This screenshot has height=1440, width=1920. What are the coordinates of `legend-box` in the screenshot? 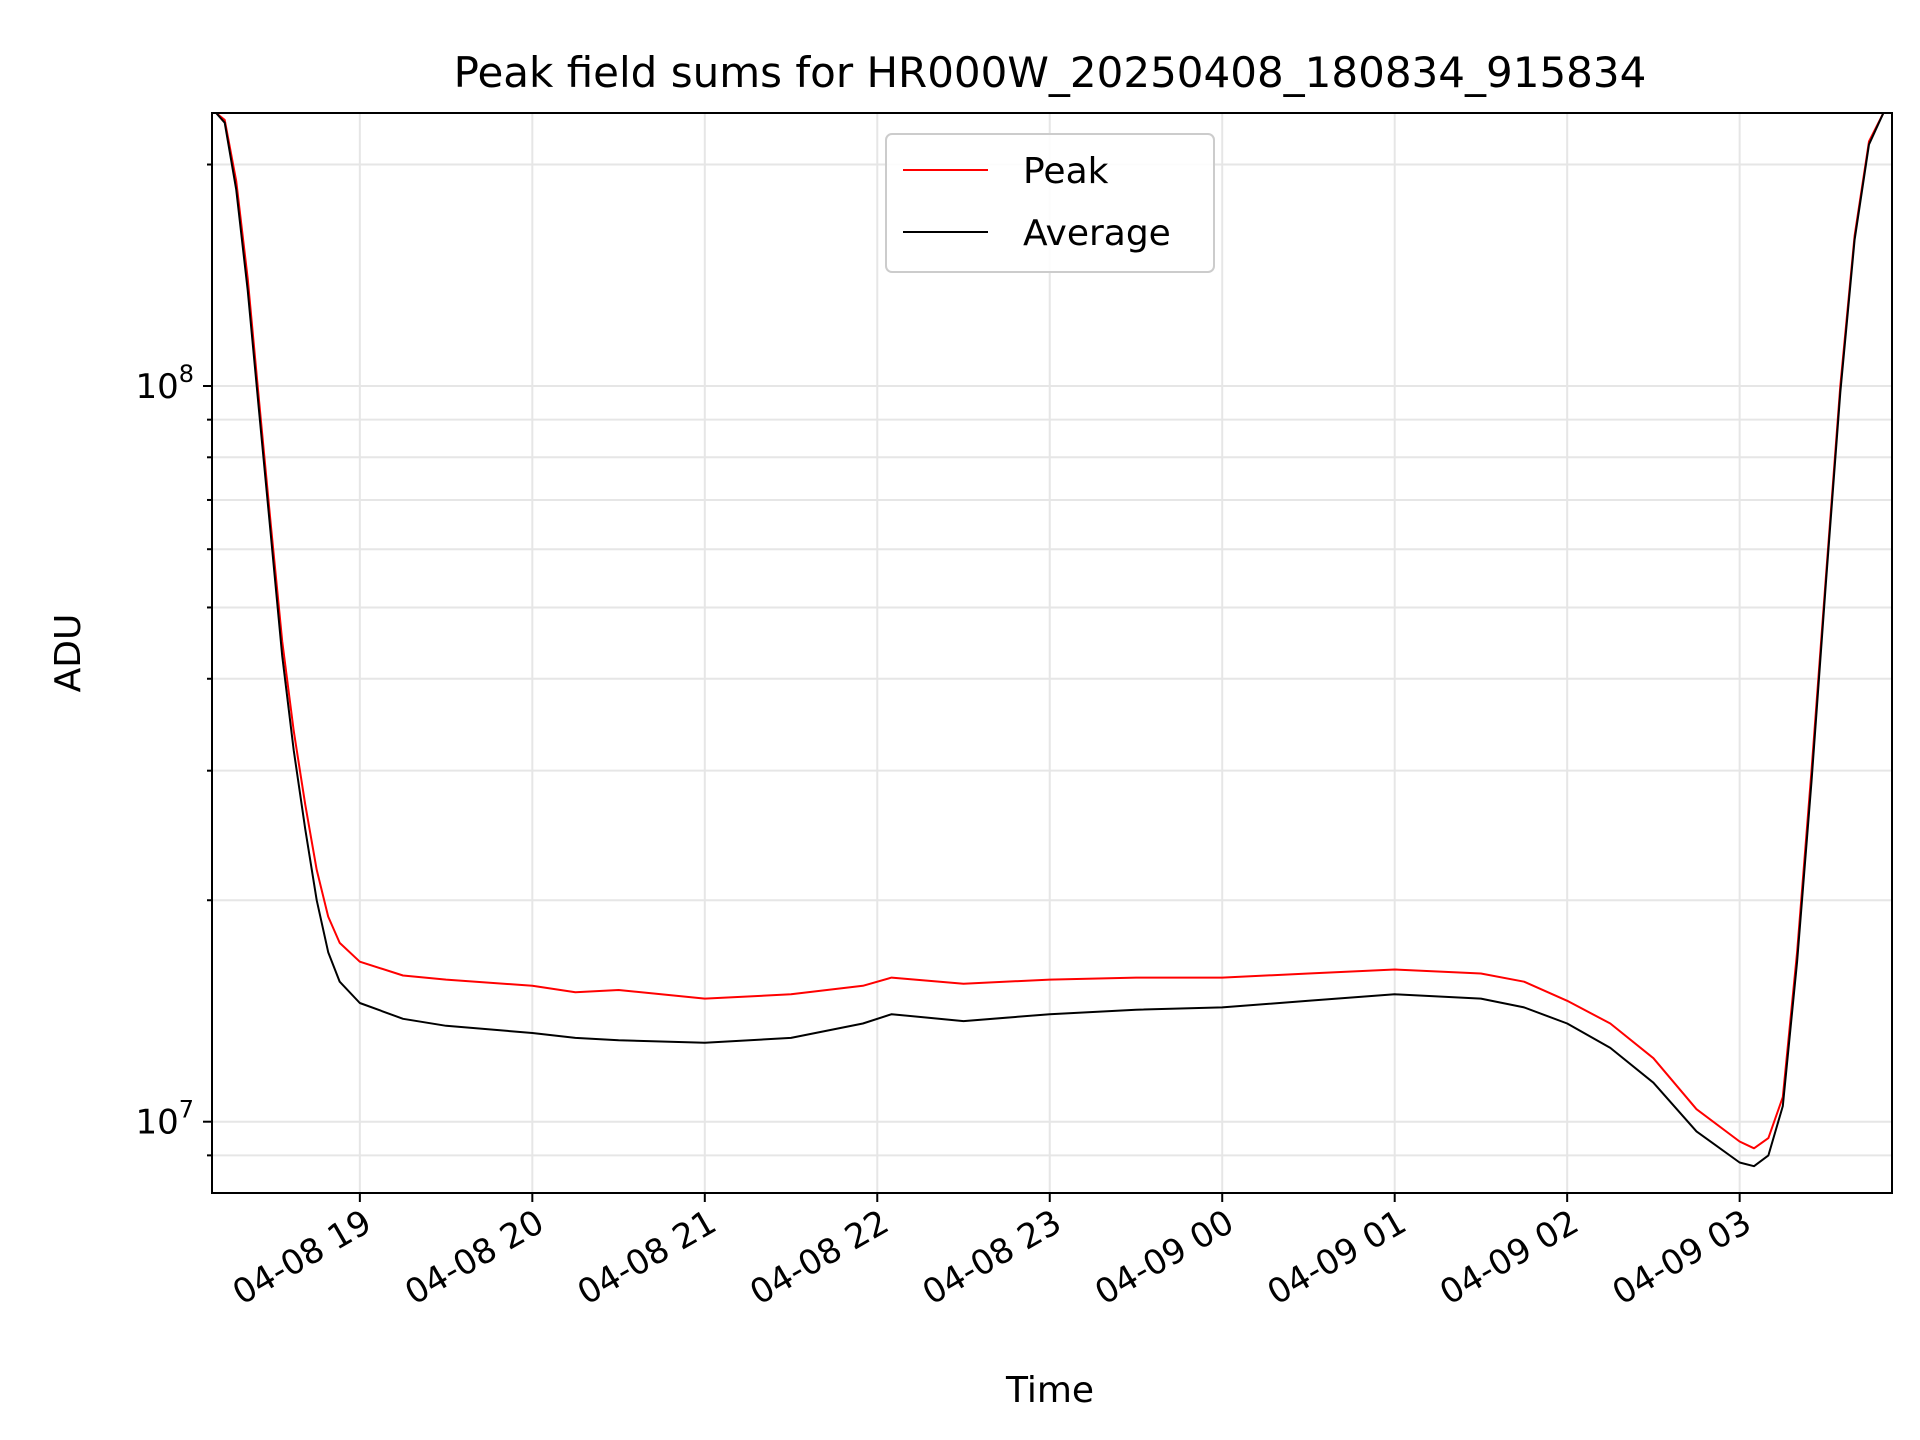 It's located at (1050, 203).